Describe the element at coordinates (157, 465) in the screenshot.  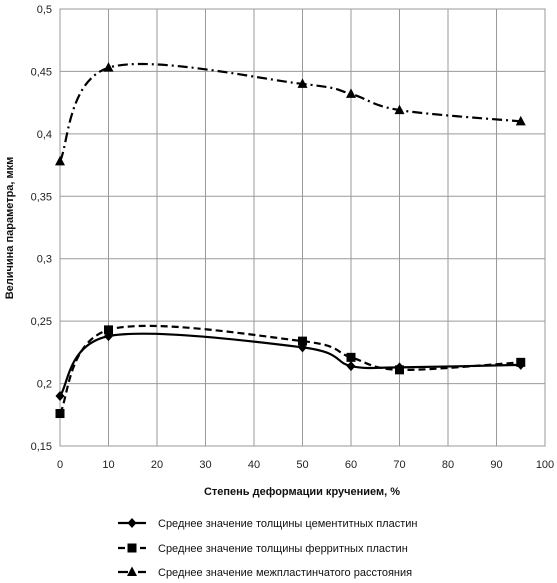
I see `x-tick-label: 20` at that location.